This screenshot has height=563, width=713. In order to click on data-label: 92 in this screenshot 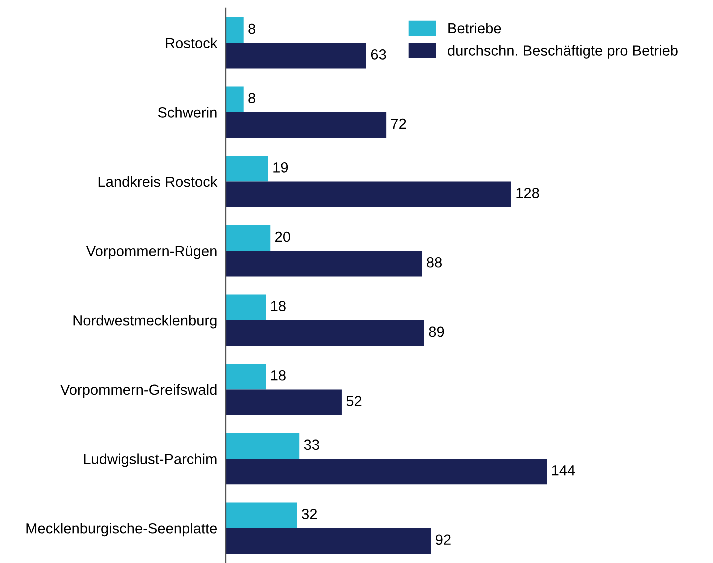, I will do `click(443, 540)`.